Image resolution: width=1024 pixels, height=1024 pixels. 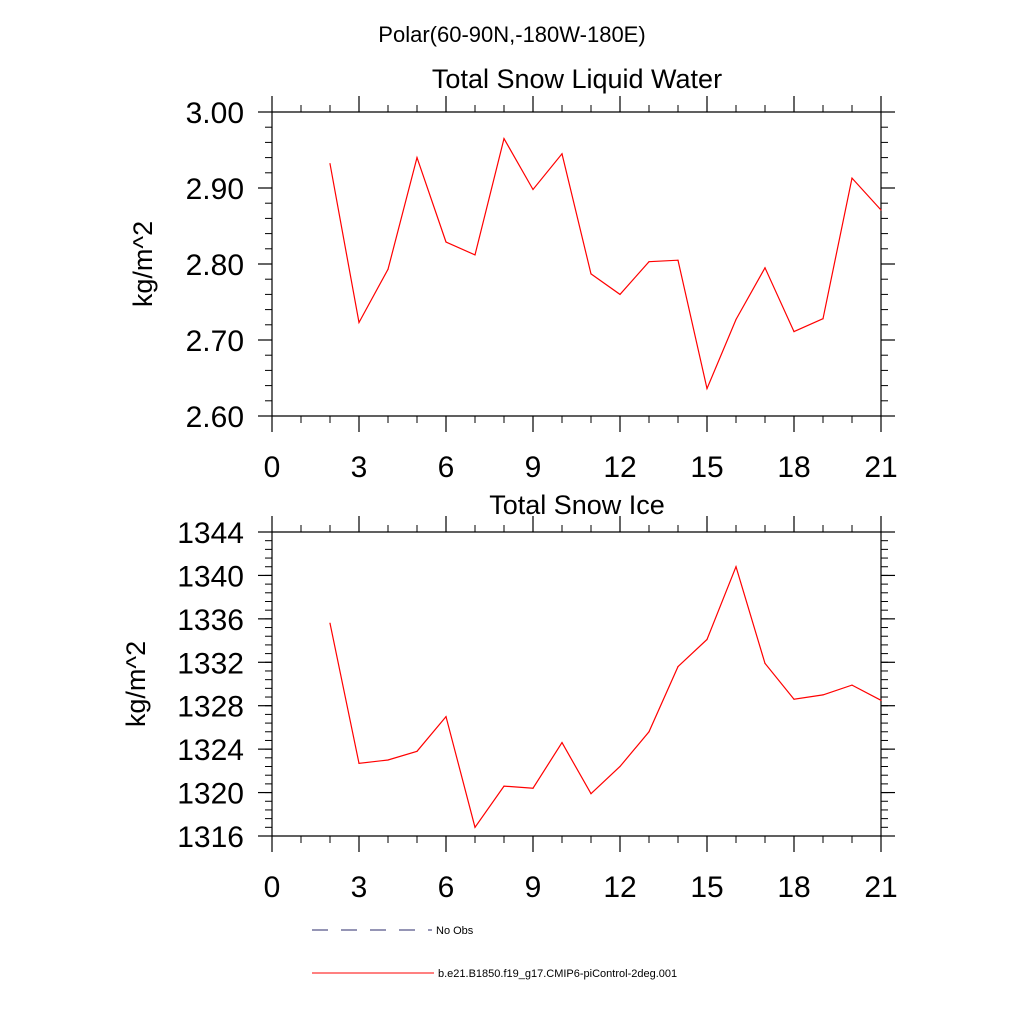 I want to click on y-tick-label: 1344, so click(x=210, y=533).